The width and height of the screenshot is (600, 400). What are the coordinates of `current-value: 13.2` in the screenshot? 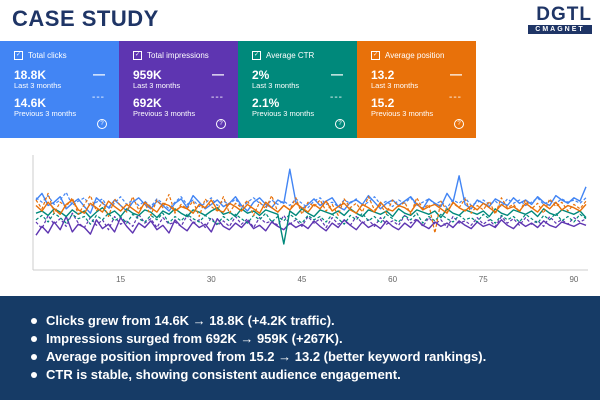 It's located at (383, 75).